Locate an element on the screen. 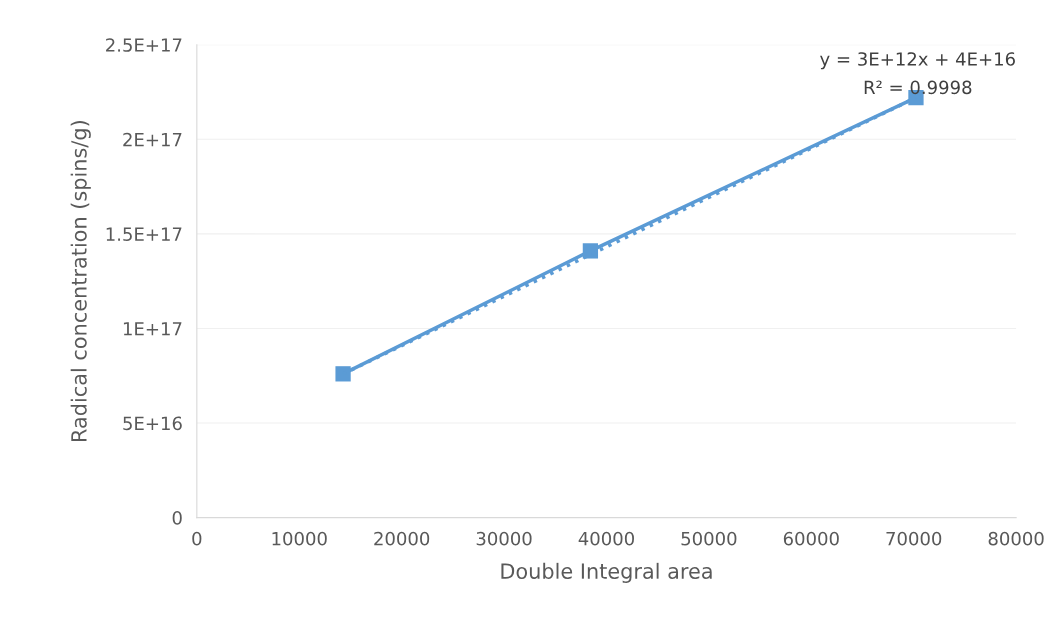 This screenshot has height=639, width=1064. annotation: y = 3E+12x + 4E+16 is located at coordinates (917, 61).